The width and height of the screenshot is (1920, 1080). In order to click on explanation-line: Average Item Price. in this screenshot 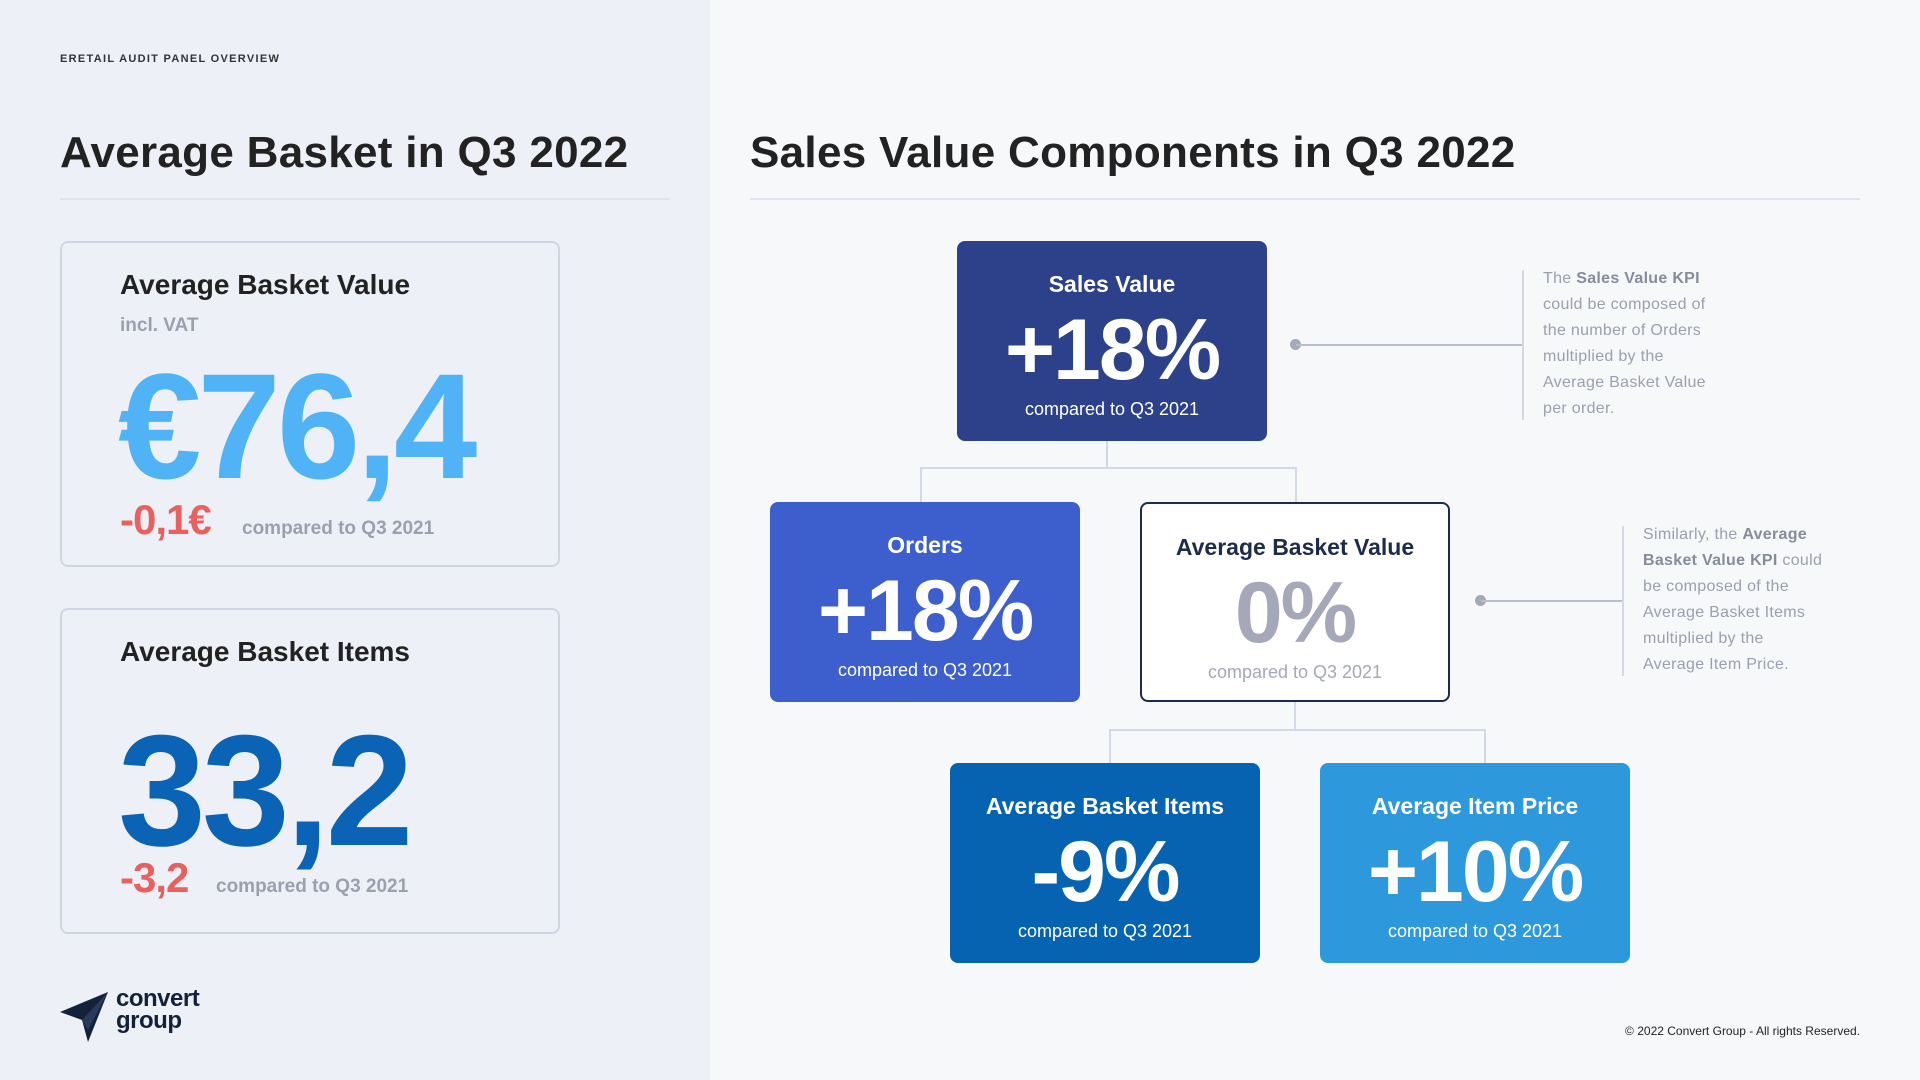, I will do `click(1732, 665)`.